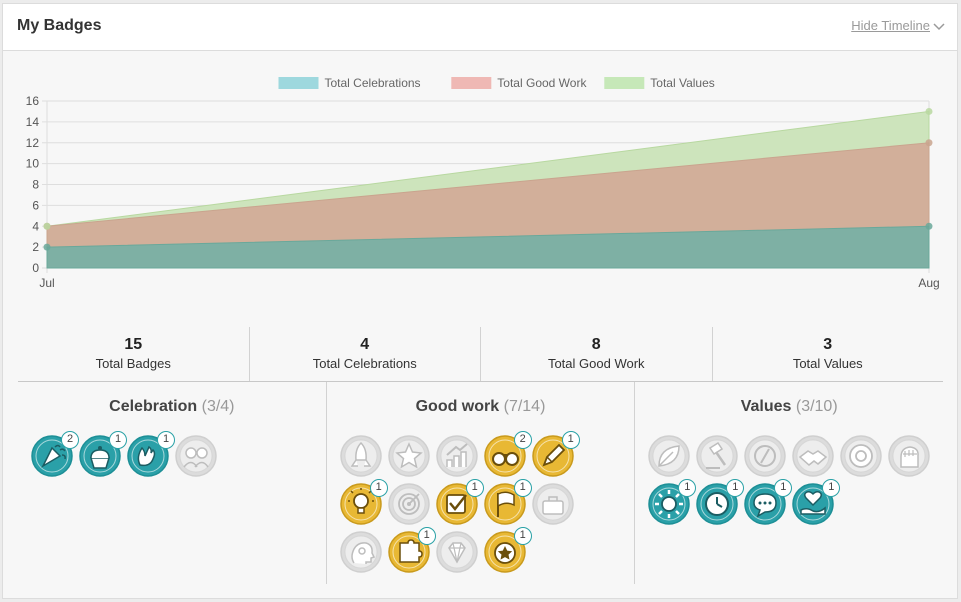 The image size is (961, 602). I want to click on badge-leaf, so click(669, 456).